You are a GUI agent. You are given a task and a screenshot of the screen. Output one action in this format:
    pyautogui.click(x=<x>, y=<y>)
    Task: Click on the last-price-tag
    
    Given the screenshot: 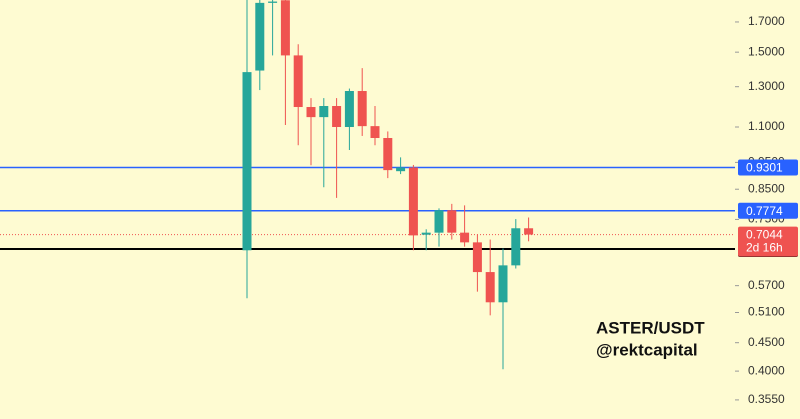 What is the action you would take?
    pyautogui.click(x=768, y=241)
    